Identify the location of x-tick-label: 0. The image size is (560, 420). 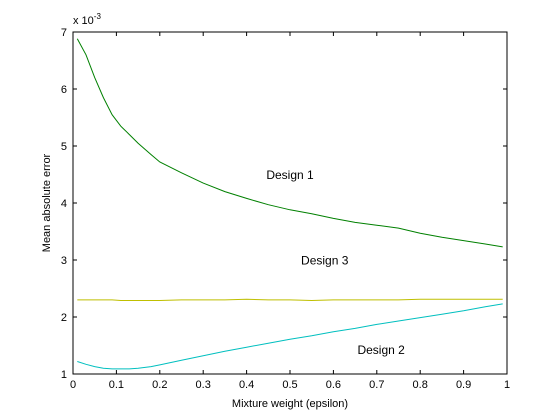
(73, 385).